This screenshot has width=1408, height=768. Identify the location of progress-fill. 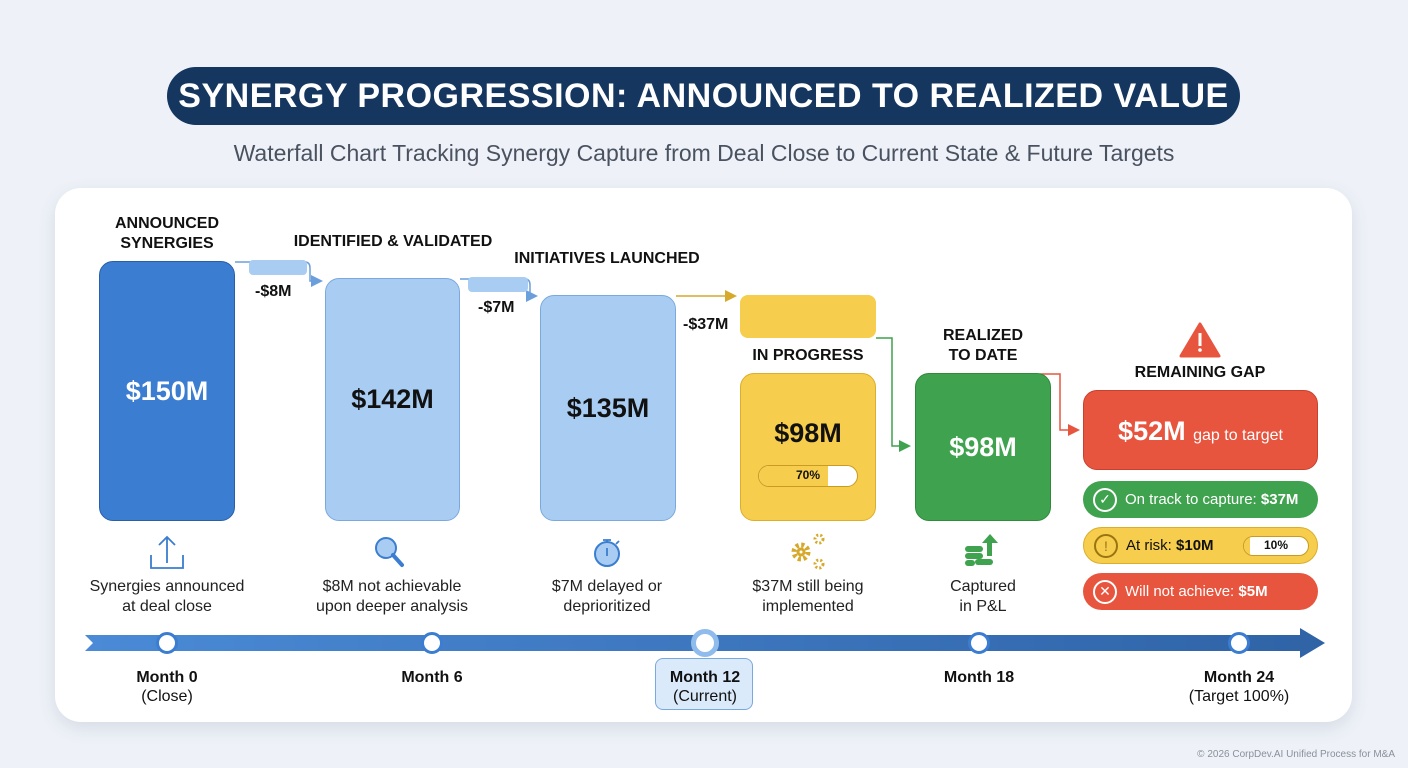
(793, 475).